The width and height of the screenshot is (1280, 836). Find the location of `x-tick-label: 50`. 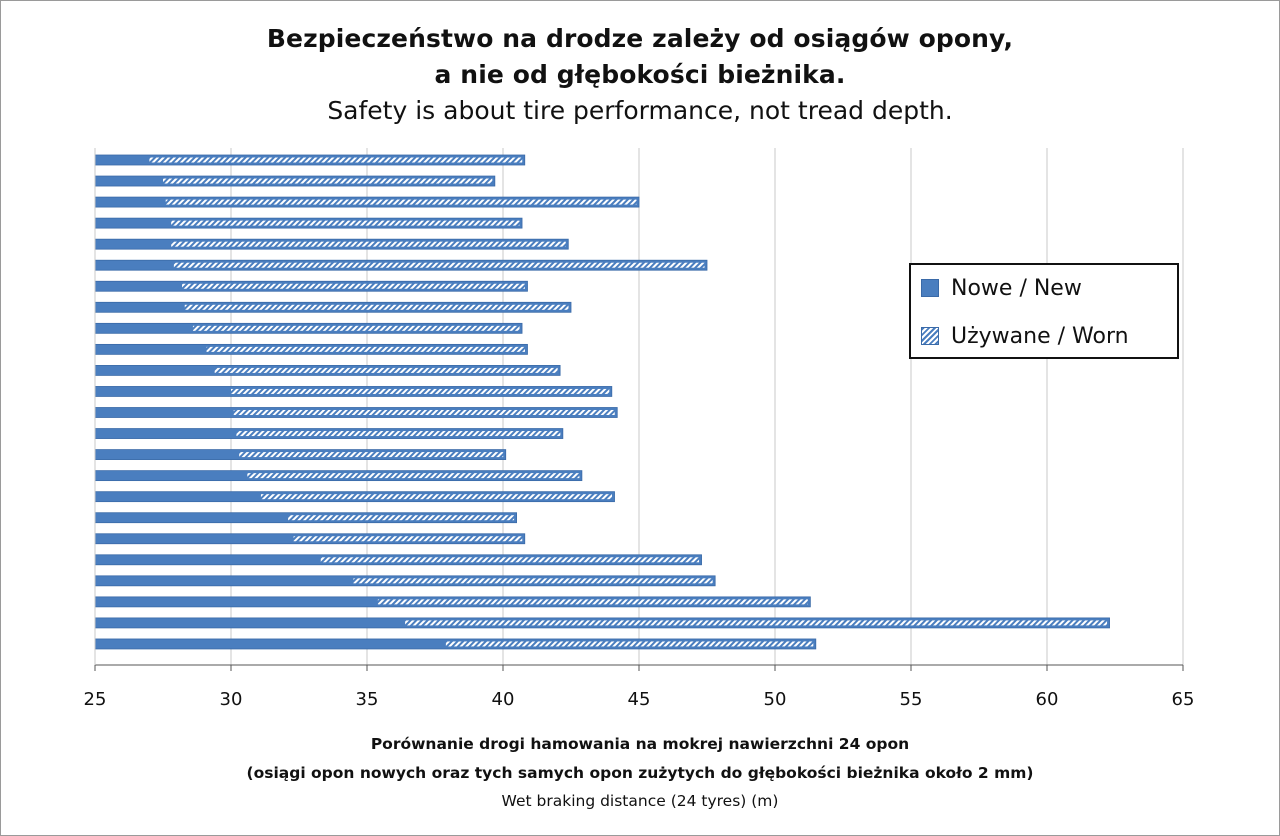

x-tick-label: 50 is located at coordinates (775, 699).